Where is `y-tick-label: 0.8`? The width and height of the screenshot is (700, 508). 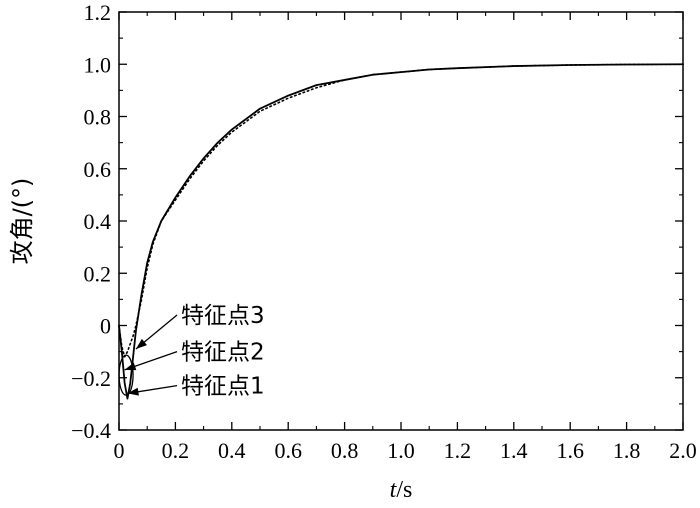 y-tick-label: 0.8 is located at coordinates (98, 117).